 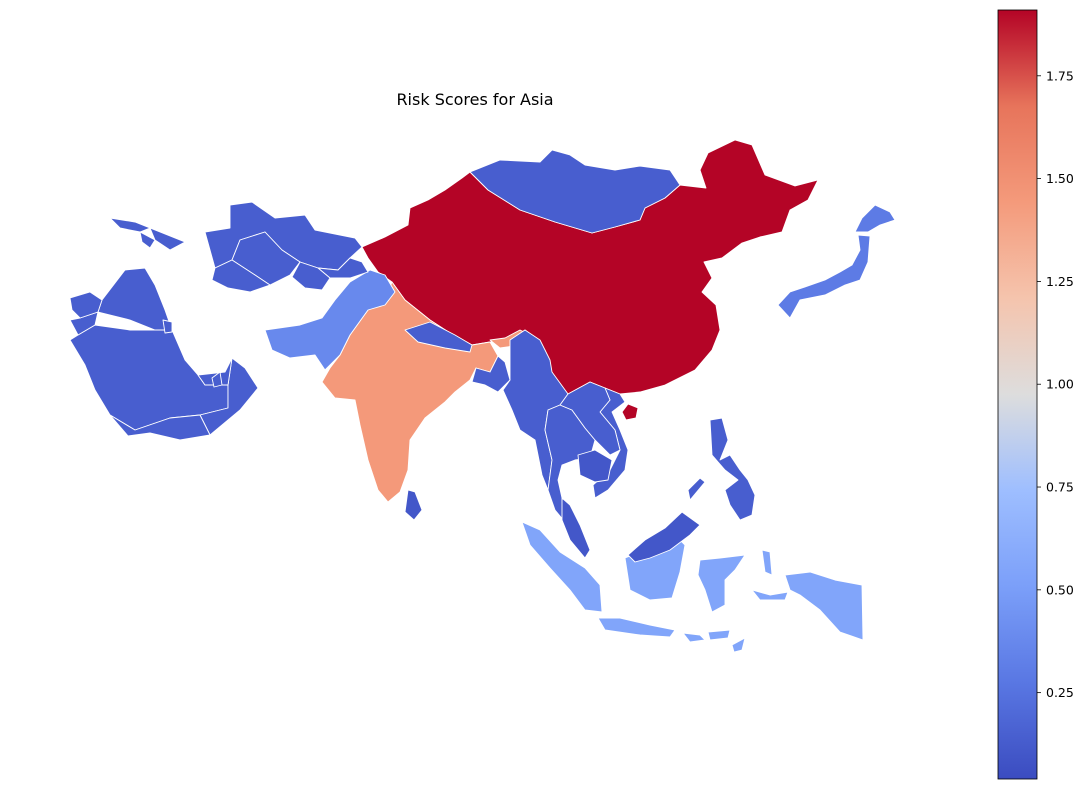 What do you see at coordinates (147, 240) in the screenshot?
I see `region-armenia: Armenia` at bounding box center [147, 240].